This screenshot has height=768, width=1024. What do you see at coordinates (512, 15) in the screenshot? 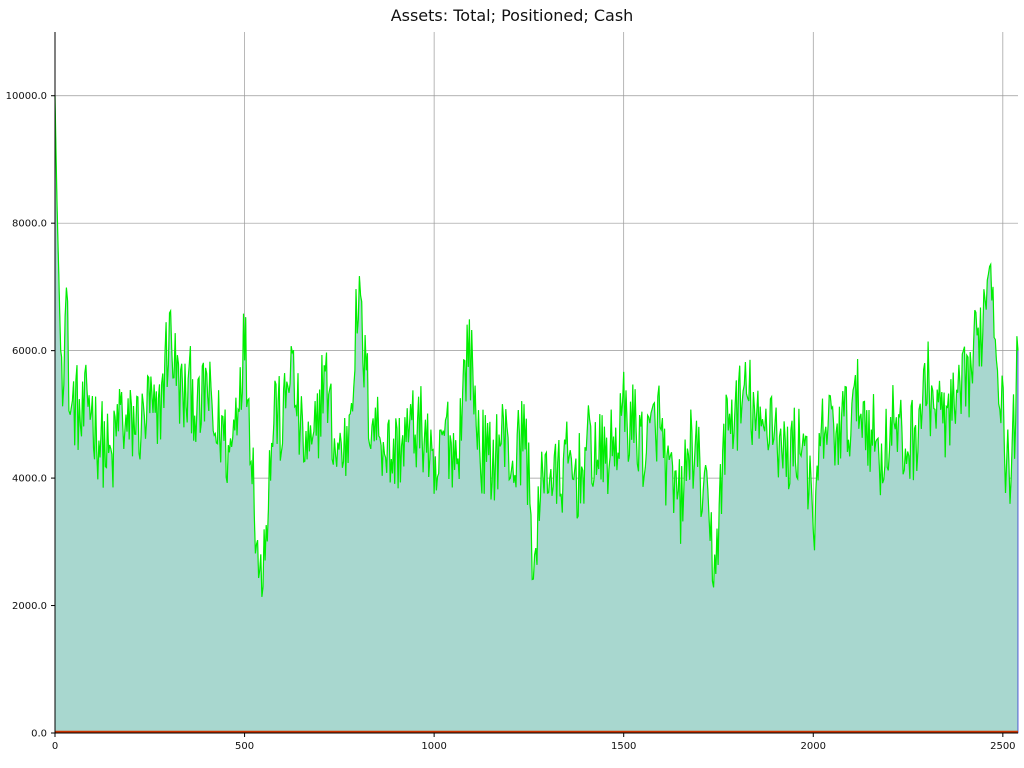
I see `chart-title: Assets: Total; Positioned; Cash` at bounding box center [512, 15].